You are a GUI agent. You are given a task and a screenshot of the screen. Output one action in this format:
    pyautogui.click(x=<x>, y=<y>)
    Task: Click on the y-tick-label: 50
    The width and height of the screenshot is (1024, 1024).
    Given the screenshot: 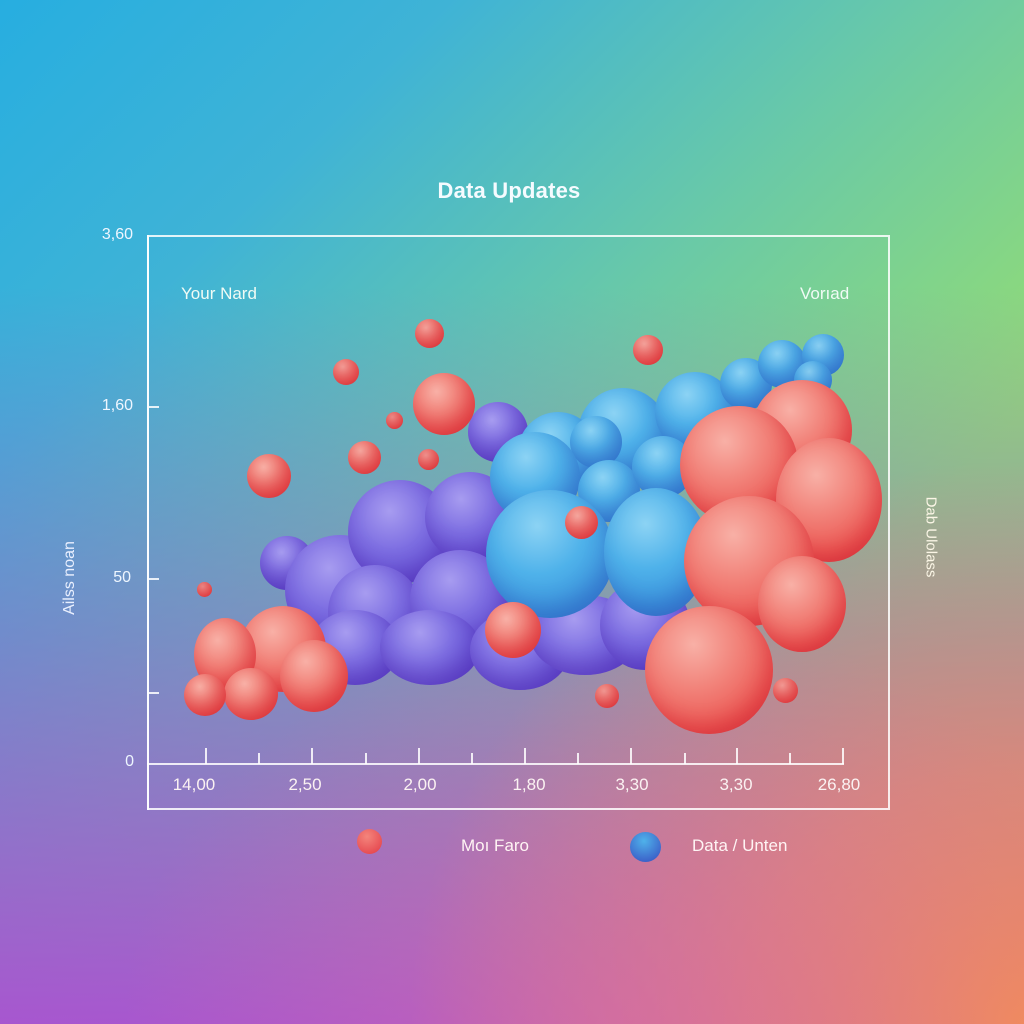 What is the action you would take?
    pyautogui.click(x=122, y=577)
    